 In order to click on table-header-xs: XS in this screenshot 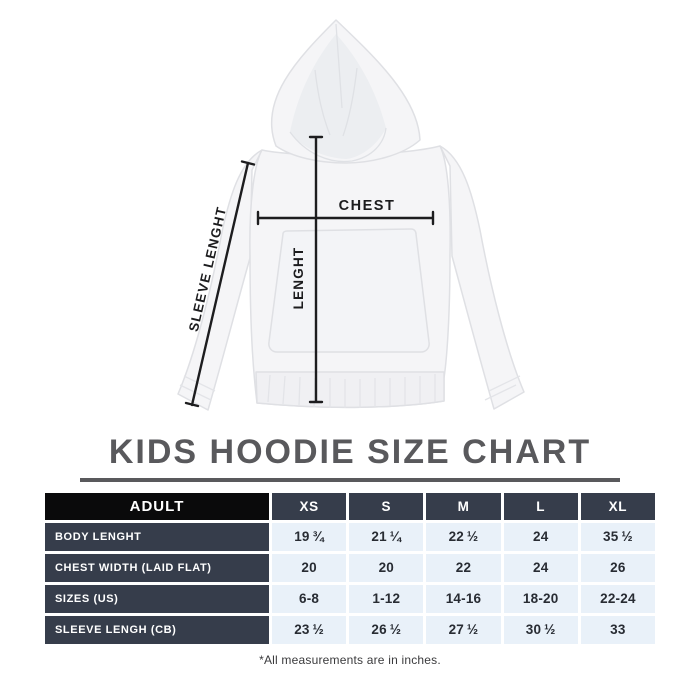, I will do `click(309, 506)`.